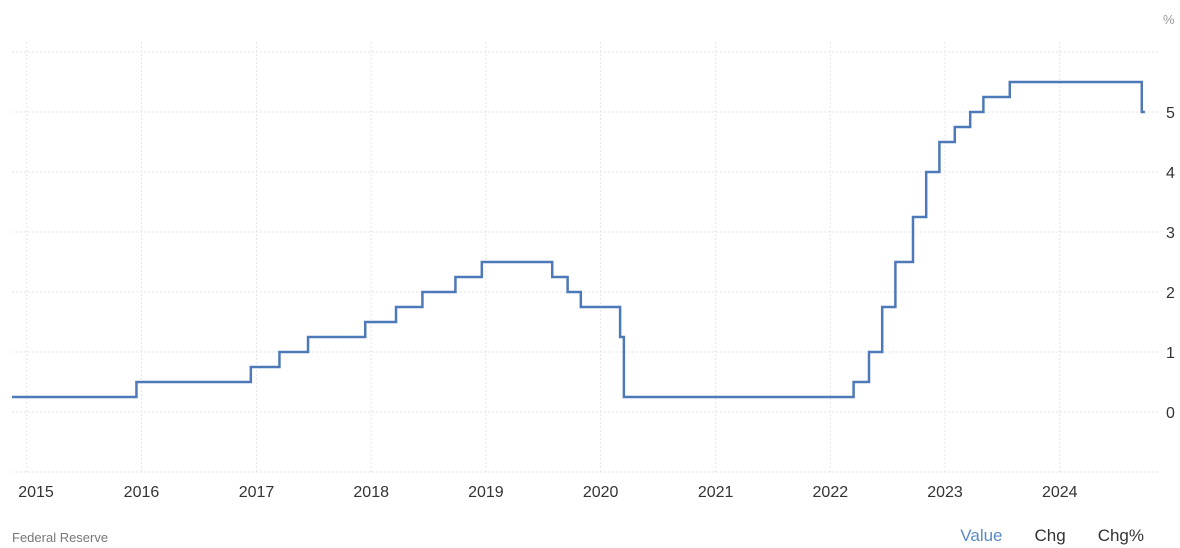  What do you see at coordinates (1170, 263) in the screenshot?
I see `y-axis-ticks: 0 1 2 3 4 5` at bounding box center [1170, 263].